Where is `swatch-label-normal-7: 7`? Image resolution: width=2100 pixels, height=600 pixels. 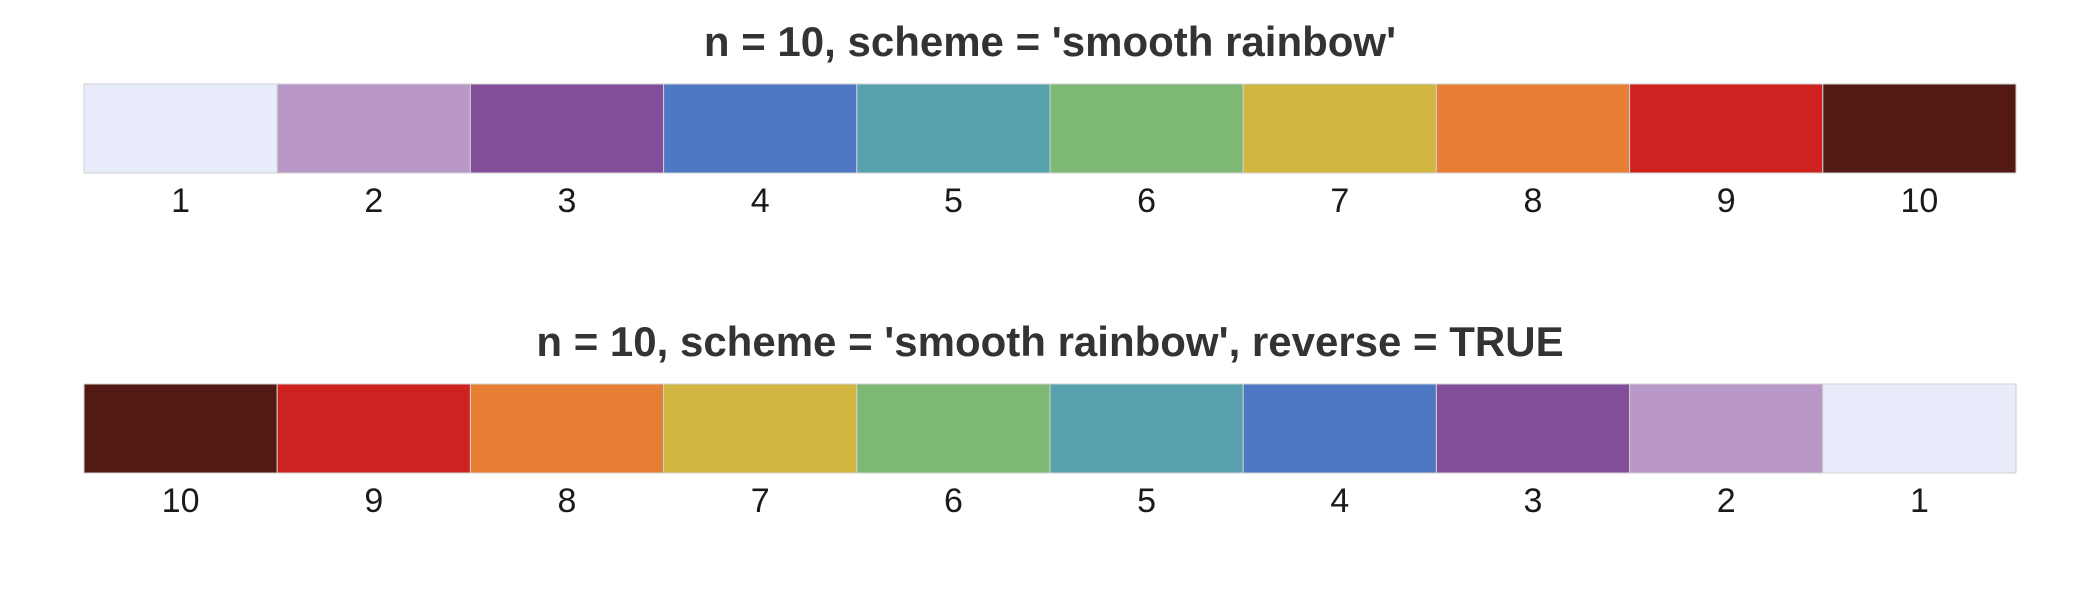 swatch-label-normal-7: 7 is located at coordinates (1339, 201).